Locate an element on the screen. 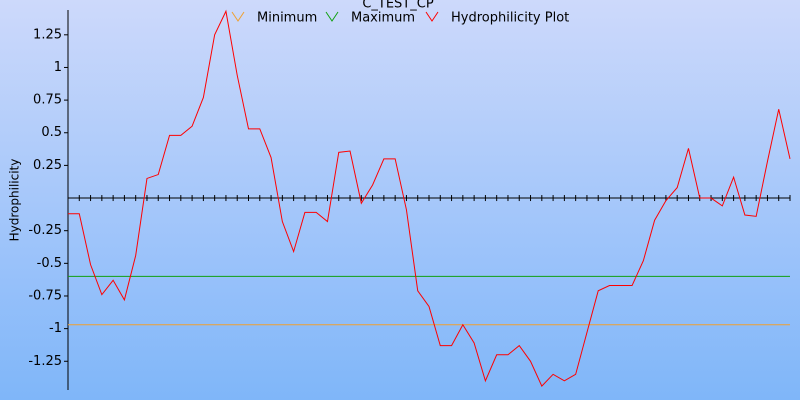  y-tick-label: 0.25 is located at coordinates (47, 165).